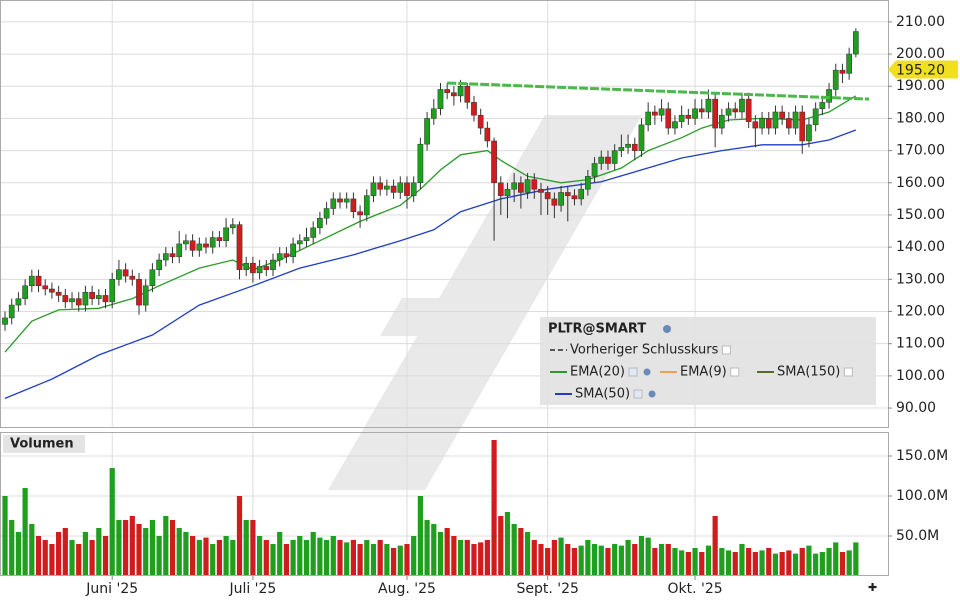  What do you see at coordinates (597, 372) in the screenshot?
I see `legend-label: EMA(20)` at bounding box center [597, 372].